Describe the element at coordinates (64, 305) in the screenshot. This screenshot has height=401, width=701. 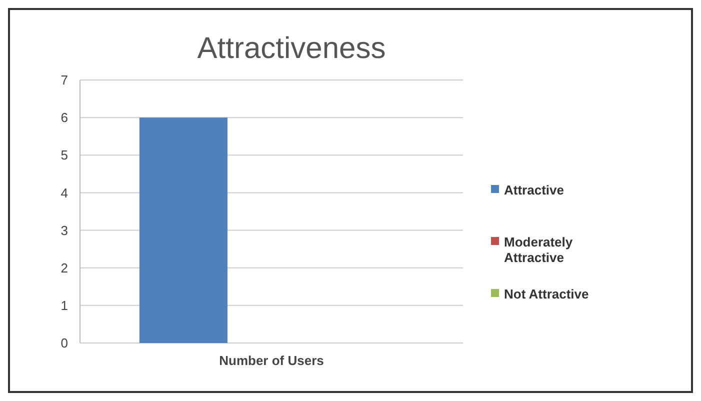
I see `y-tick-label: 1` at that location.